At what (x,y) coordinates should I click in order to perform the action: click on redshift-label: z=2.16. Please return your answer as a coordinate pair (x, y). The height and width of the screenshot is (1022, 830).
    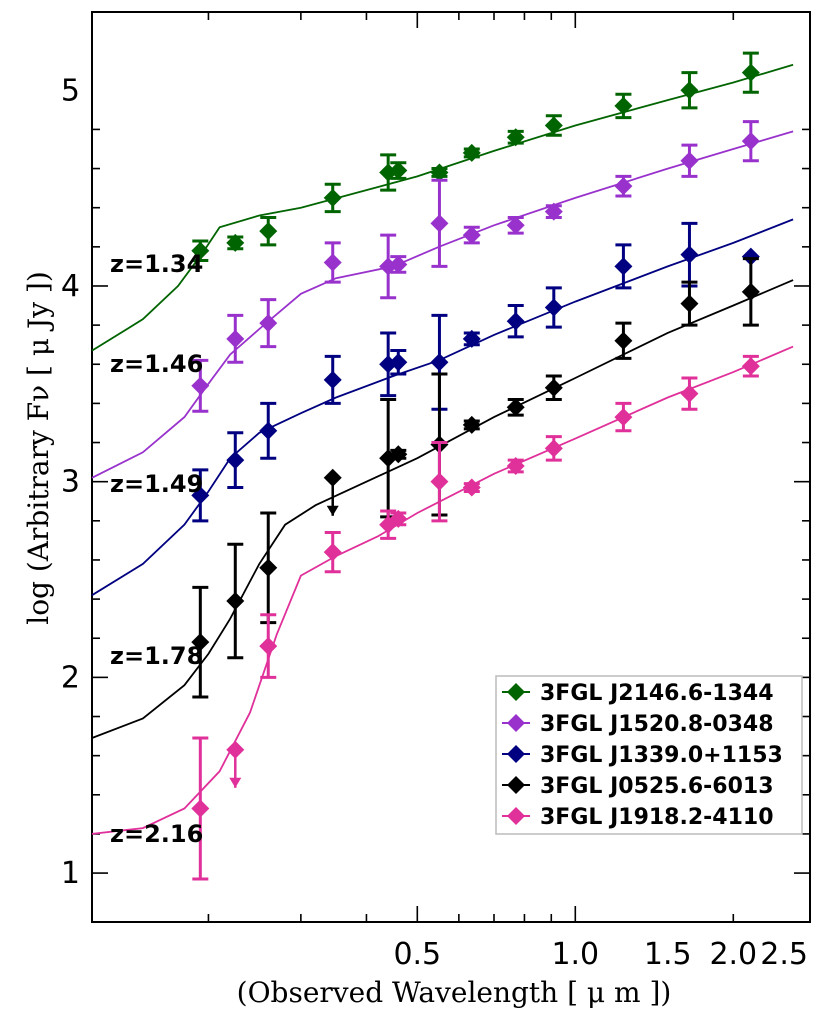
    Looking at the image, I should click on (156, 834).